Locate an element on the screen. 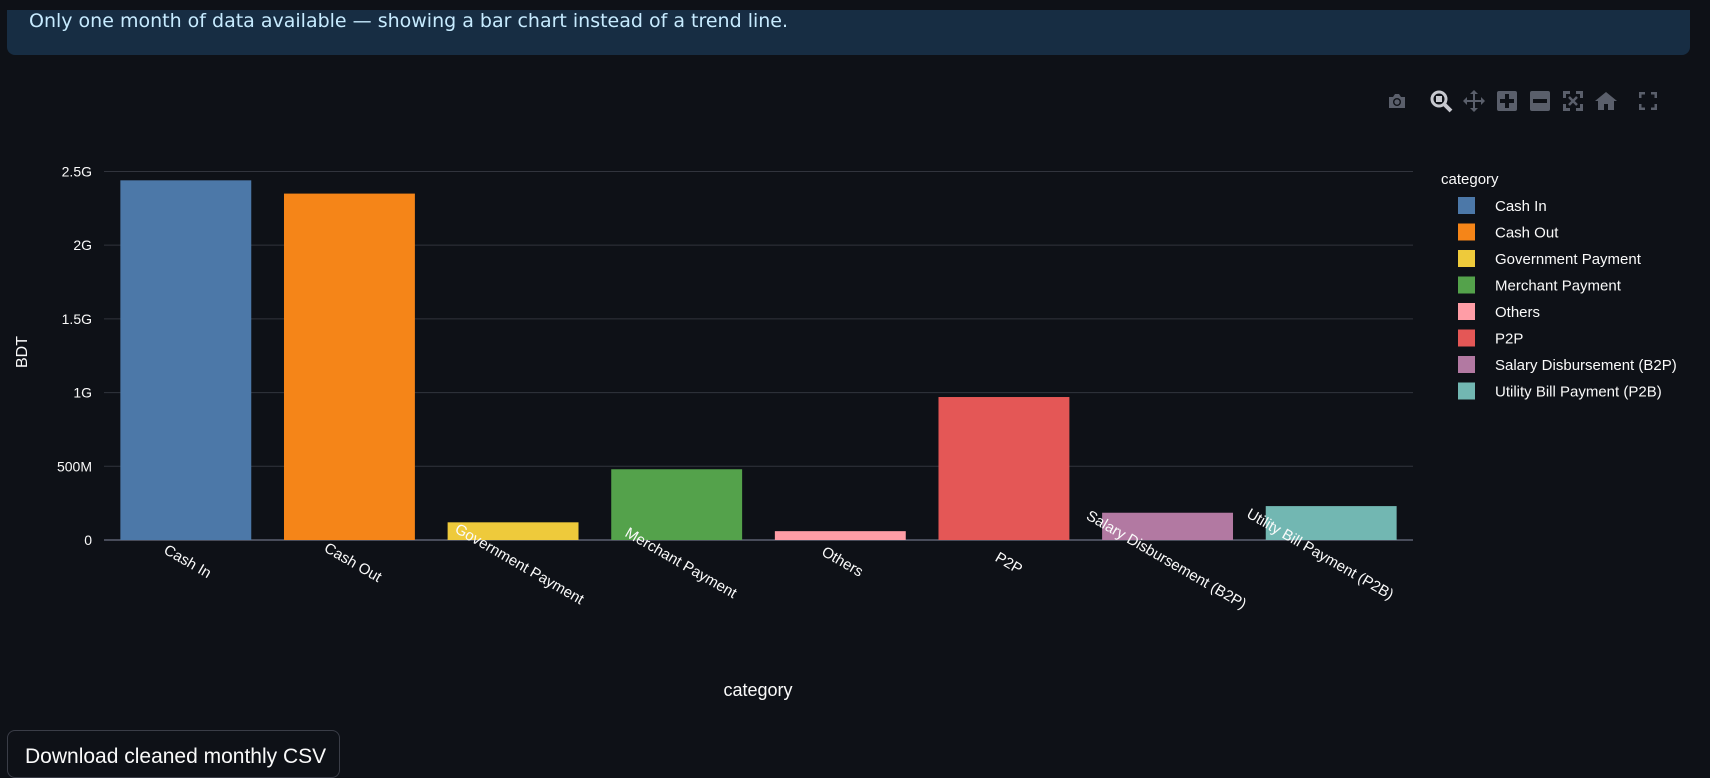 The height and width of the screenshot is (778, 1710). x-axis-title: category is located at coordinates (757, 690).